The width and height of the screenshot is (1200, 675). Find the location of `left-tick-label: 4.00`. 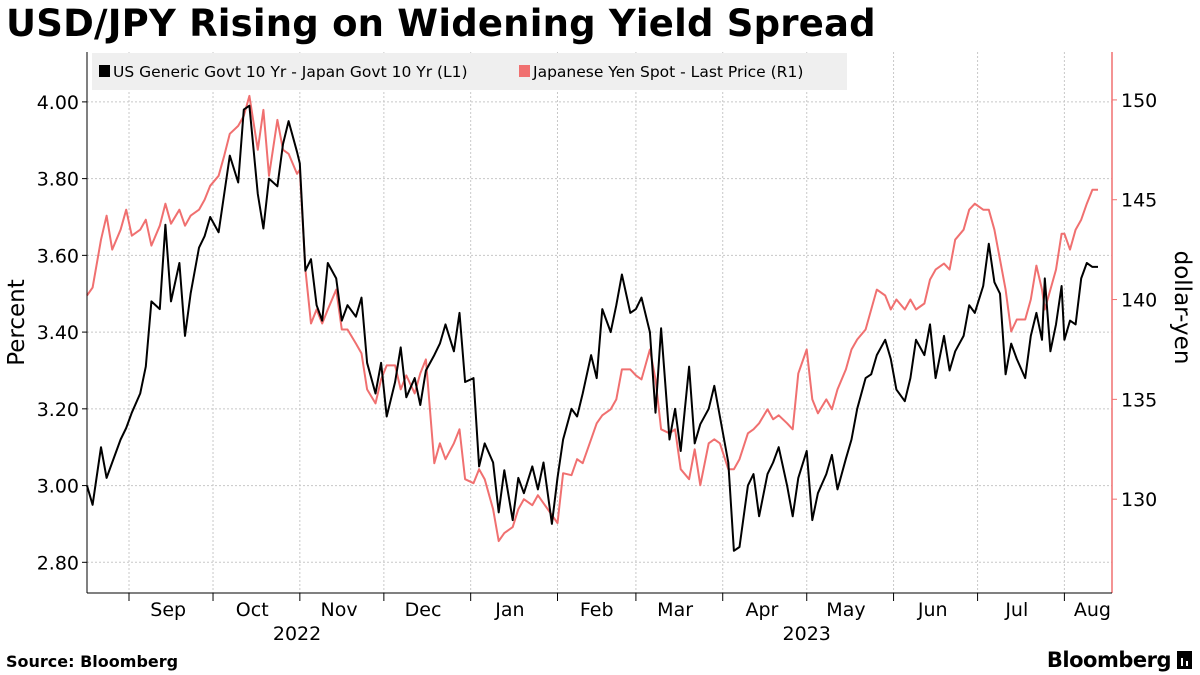

left-tick-label: 4.00 is located at coordinates (58, 103).